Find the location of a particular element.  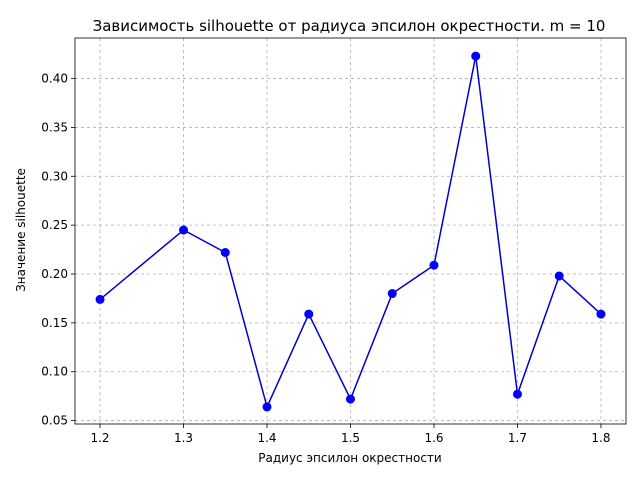

y-tick-label: 0.35 is located at coordinates (54, 127).